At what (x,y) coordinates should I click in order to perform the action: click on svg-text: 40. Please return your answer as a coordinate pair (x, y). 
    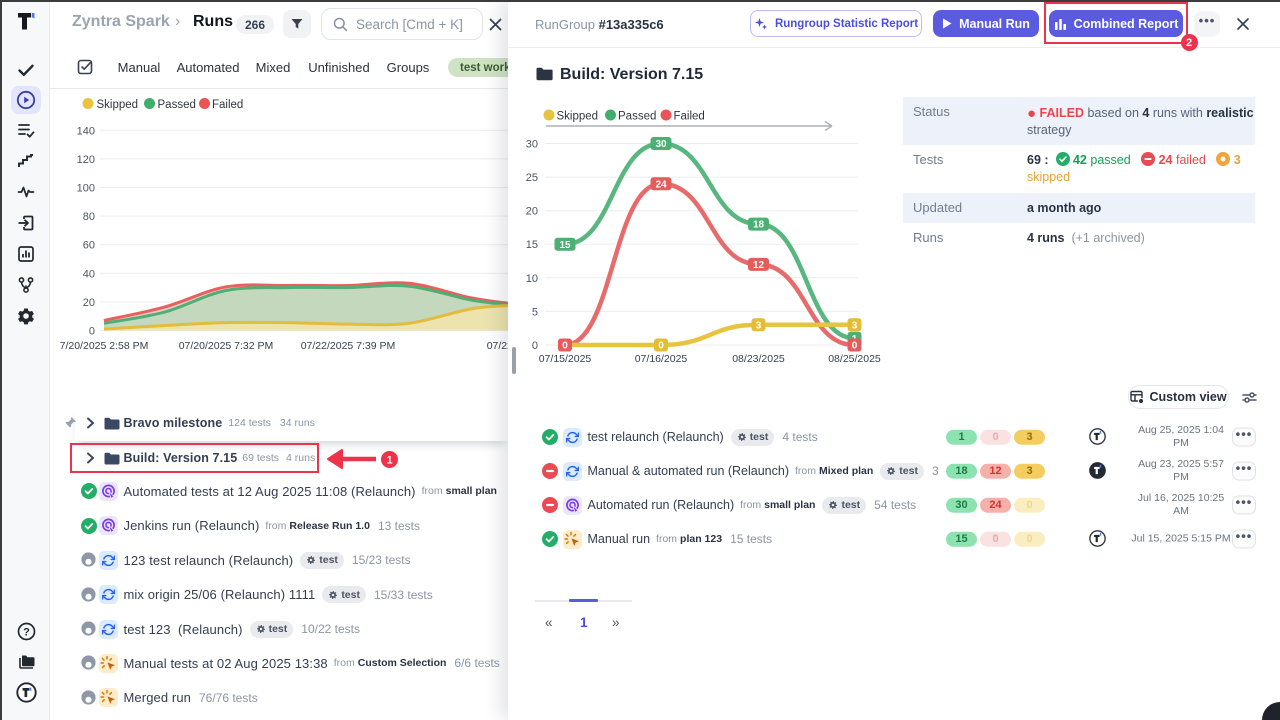
    Looking at the image, I should click on (89, 274).